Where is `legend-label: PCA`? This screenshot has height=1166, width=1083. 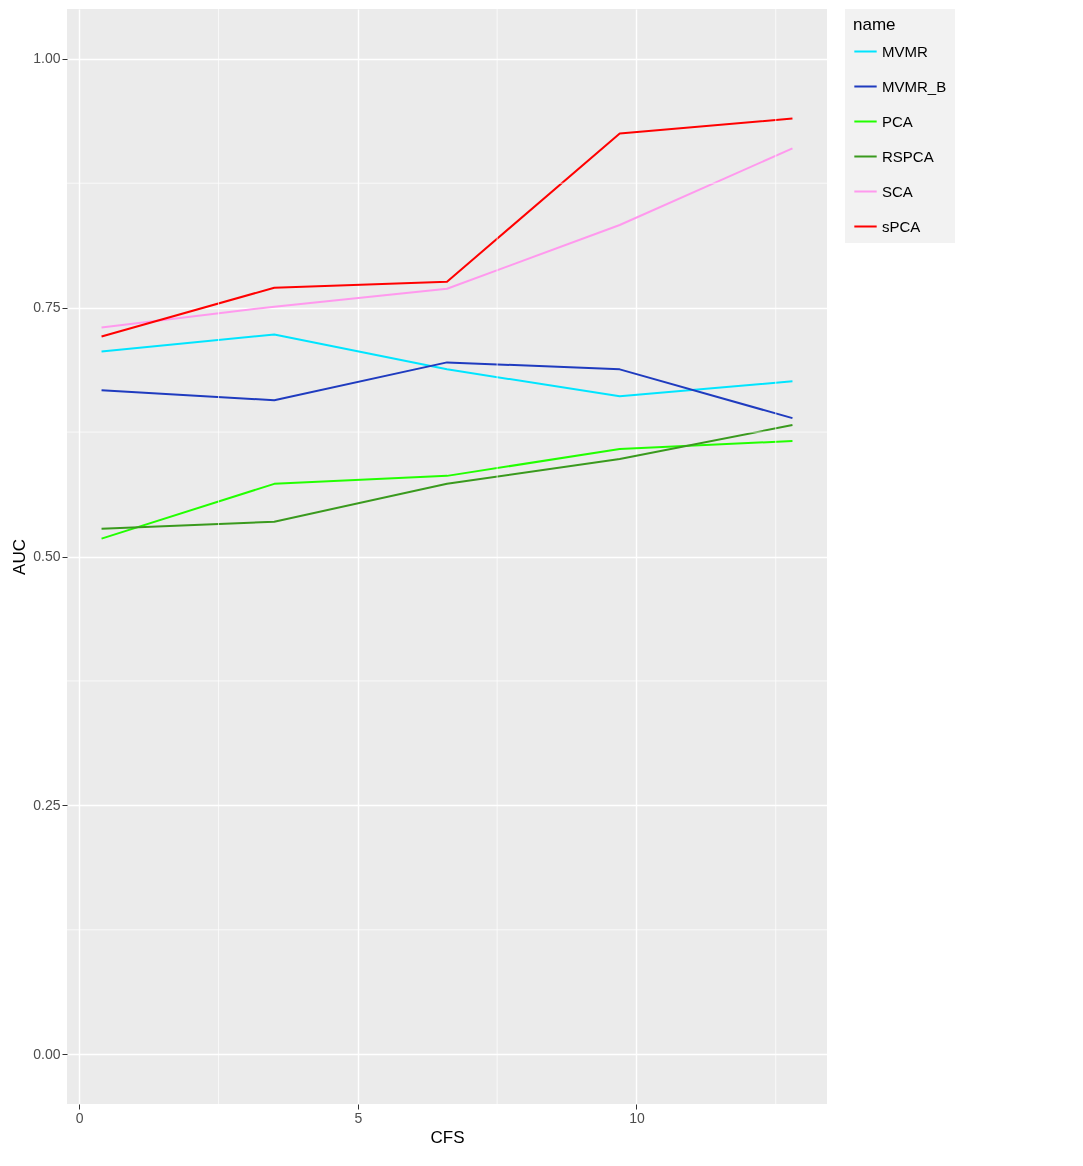
legend-label: PCA is located at coordinates (897, 121).